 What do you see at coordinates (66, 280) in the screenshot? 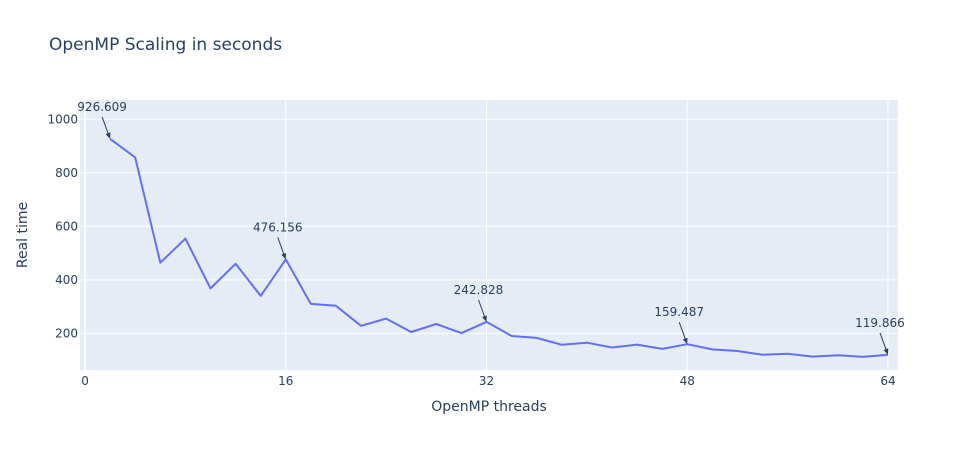
I see `y-tick-label: 400` at bounding box center [66, 280].